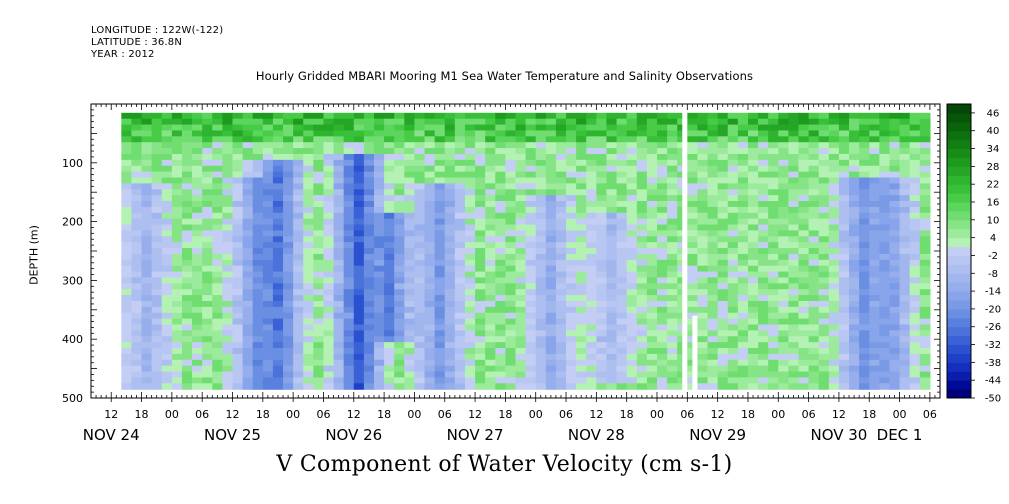 Image resolution: width=1009 pixels, height=504 pixels. Describe the element at coordinates (993, 256) in the screenshot. I see `colorbar-label: -2` at that location.